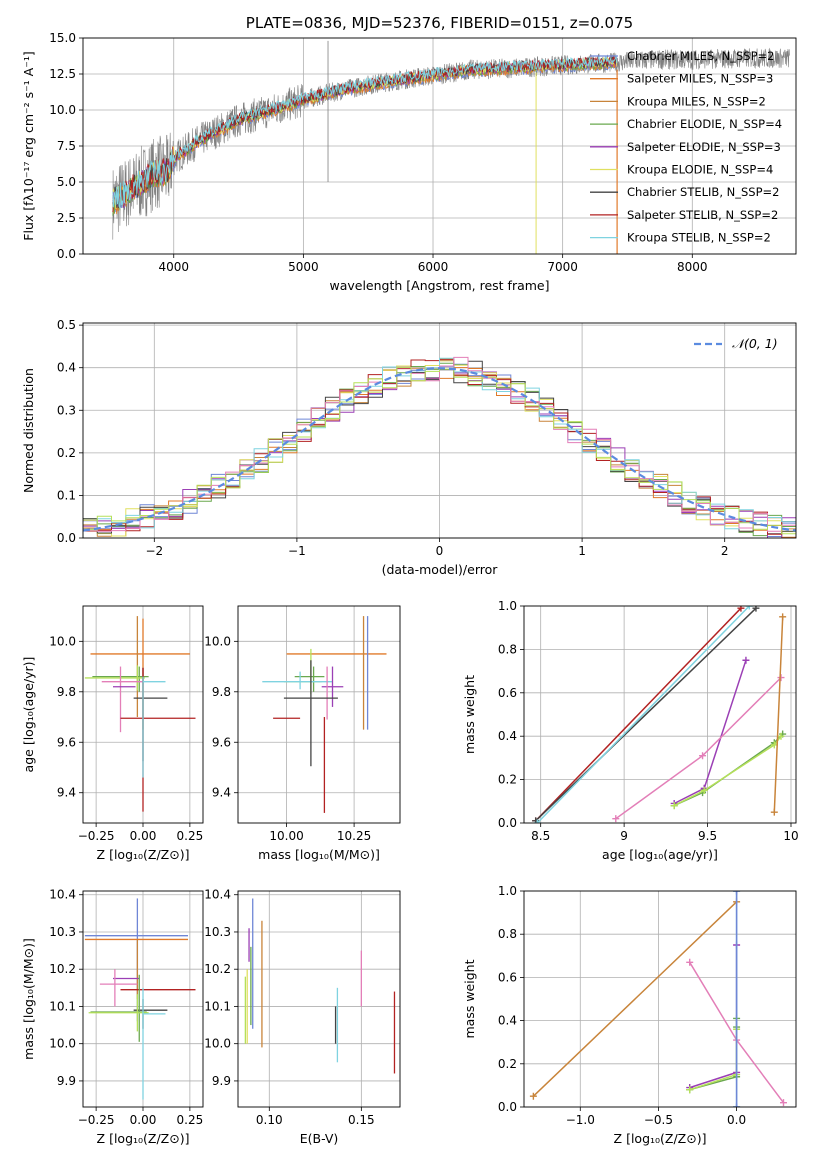  What do you see at coordinates (62, 74) in the screenshot?
I see `y-tick-label: 12.5` at bounding box center [62, 74].